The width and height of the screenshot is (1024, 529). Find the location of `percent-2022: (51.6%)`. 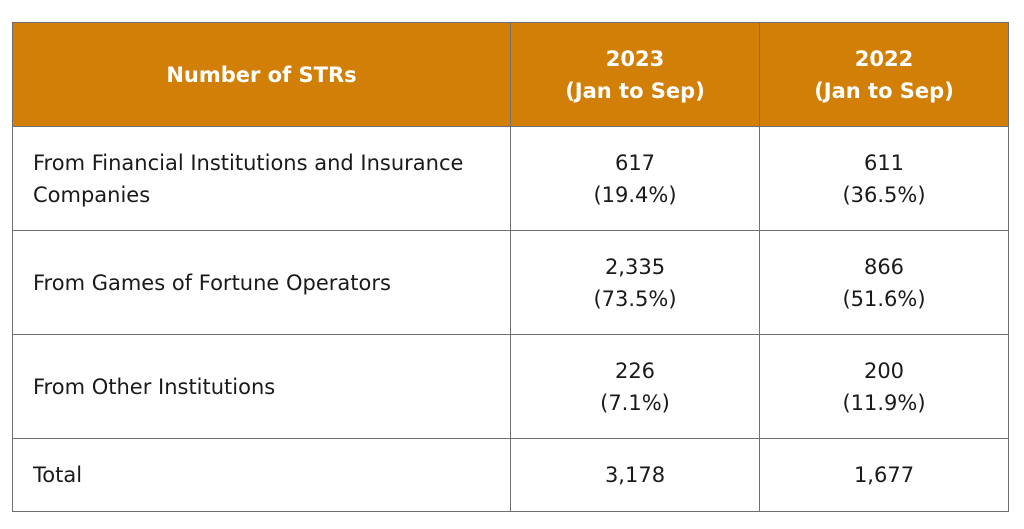

percent-2022: (51.6%) is located at coordinates (884, 298).